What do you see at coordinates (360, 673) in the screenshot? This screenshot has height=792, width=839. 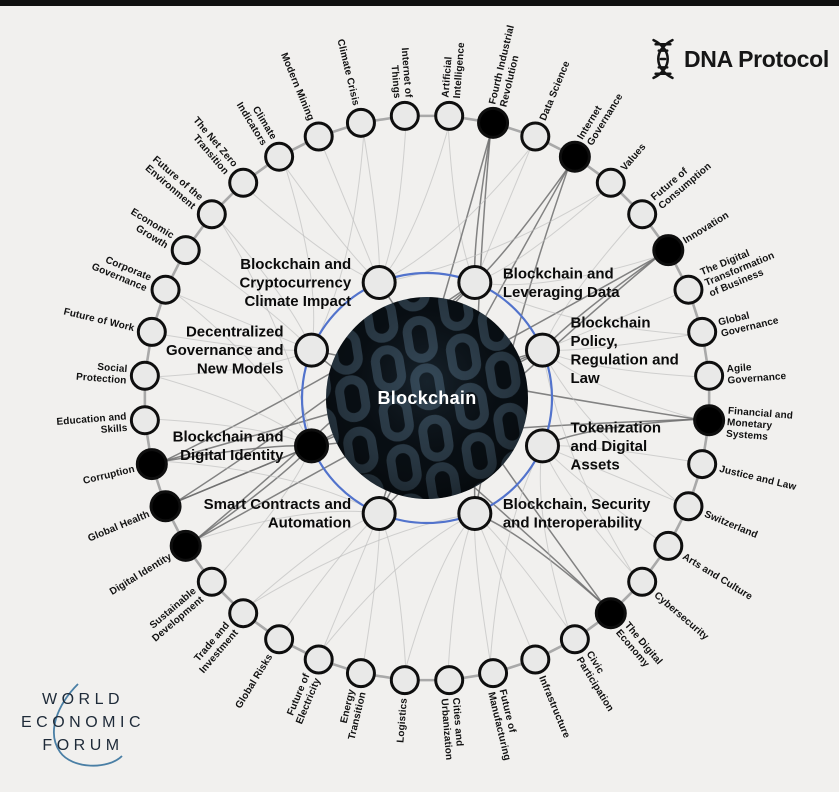 I see `outer-node-energy-transition` at bounding box center [360, 673].